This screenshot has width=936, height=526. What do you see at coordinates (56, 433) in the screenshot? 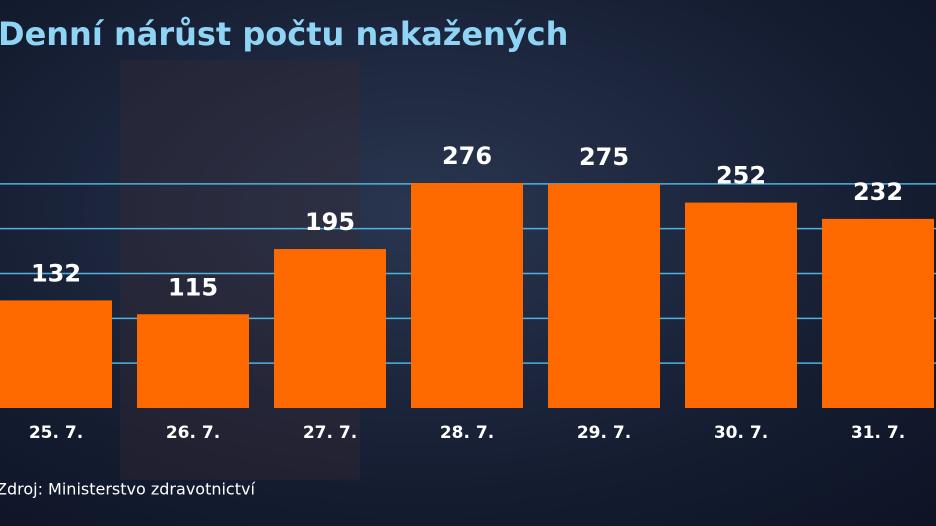
I see `x-tick-label: 25. 7.` at bounding box center [56, 433].